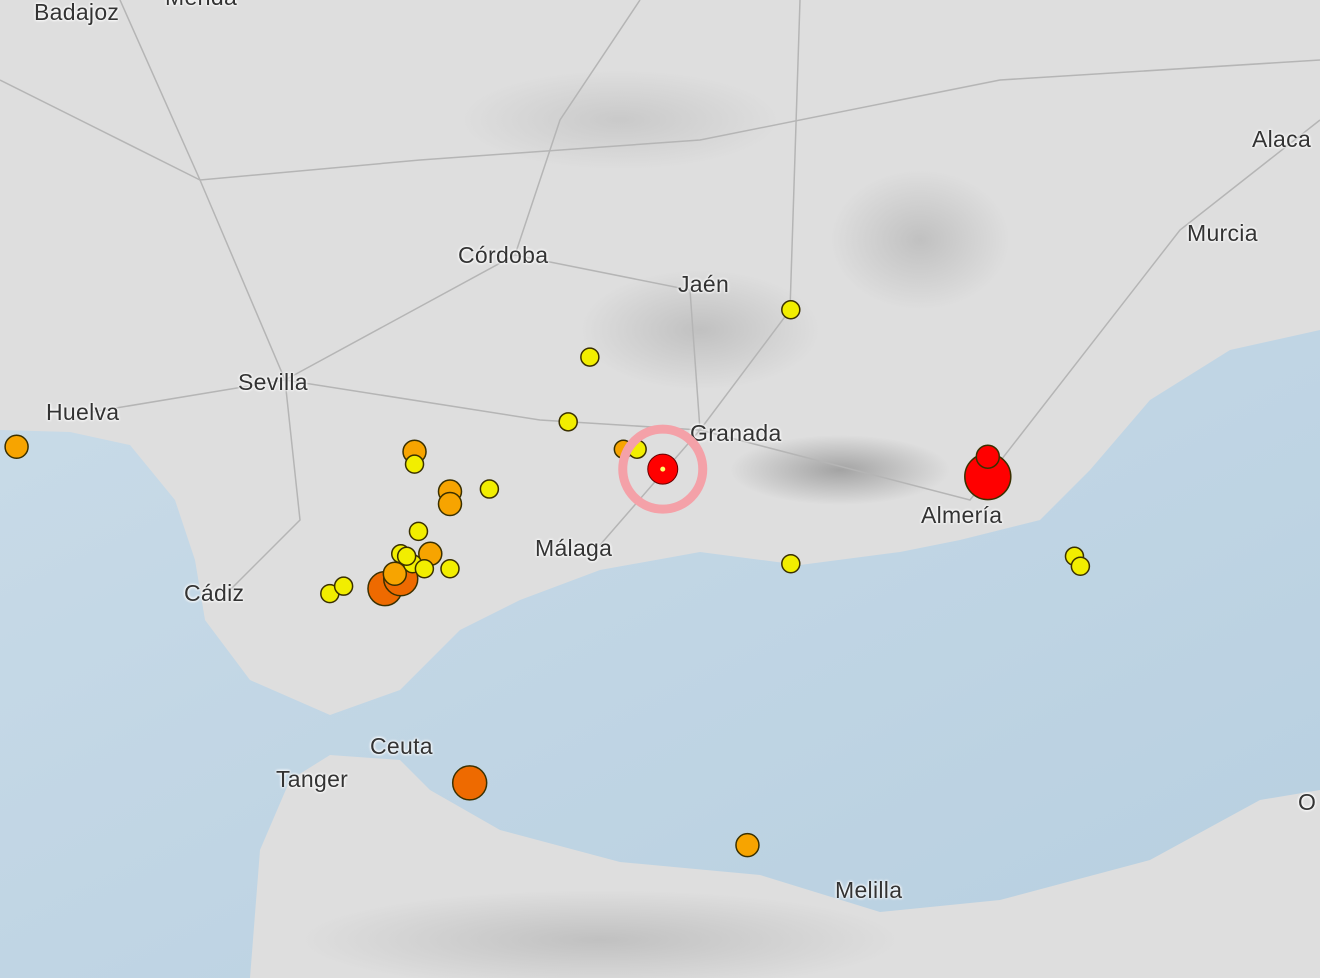  What do you see at coordinates (201, 5) in the screenshot?
I see `city-label-merida: Mérida` at bounding box center [201, 5].